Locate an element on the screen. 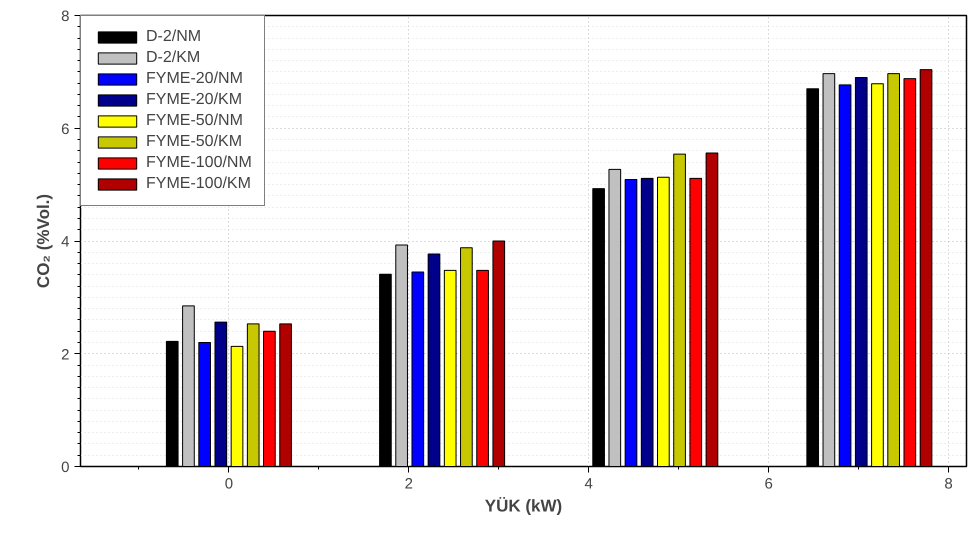  legend-label: D-2/KM is located at coordinates (173, 58).